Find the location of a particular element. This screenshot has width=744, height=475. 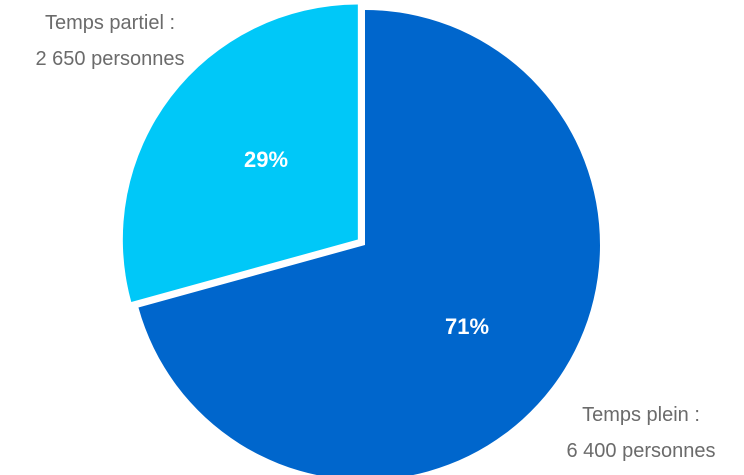

category-label-temps-plein-line1: Temps plein : is located at coordinates (641, 415).